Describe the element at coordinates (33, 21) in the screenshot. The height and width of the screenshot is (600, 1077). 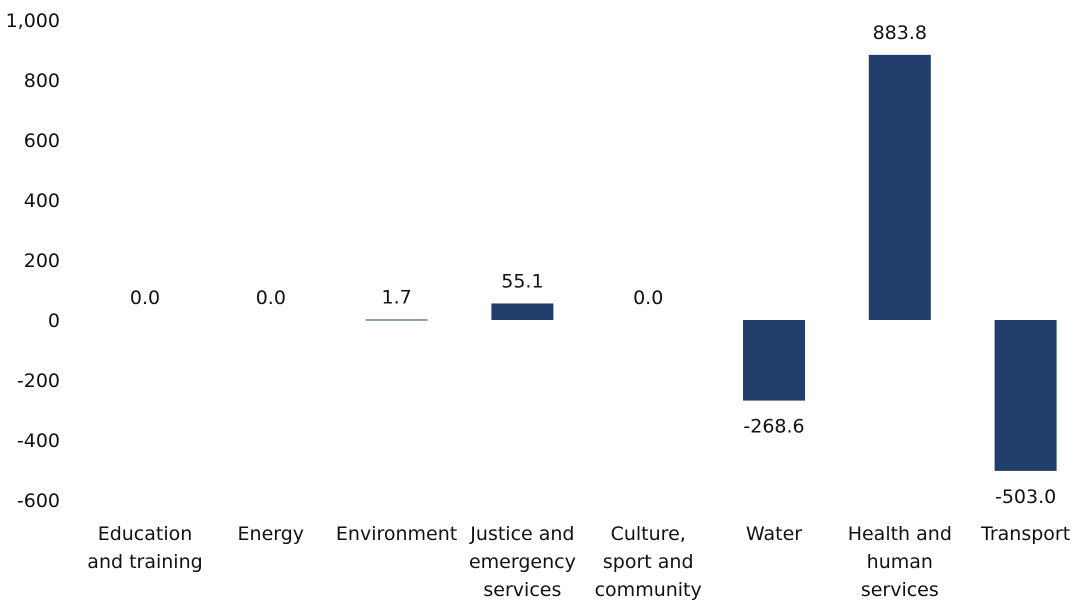
I see `y-tick-label: 1,000` at that location.